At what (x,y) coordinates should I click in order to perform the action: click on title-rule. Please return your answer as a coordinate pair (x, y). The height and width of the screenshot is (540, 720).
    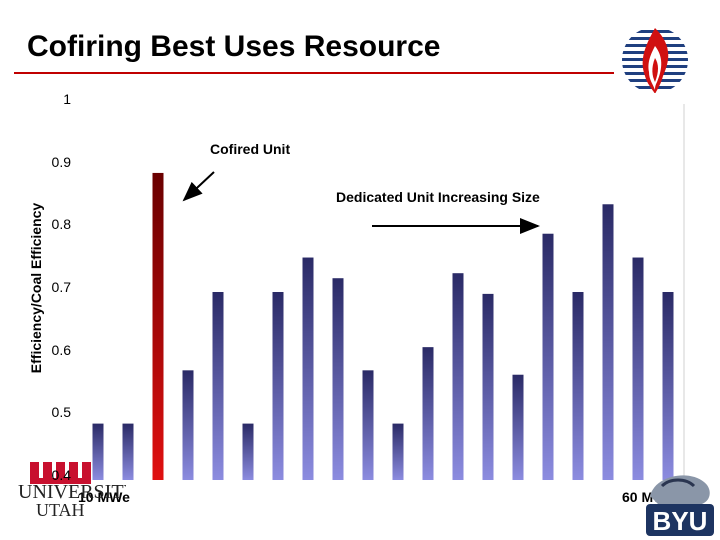
    Looking at the image, I should click on (314, 73).